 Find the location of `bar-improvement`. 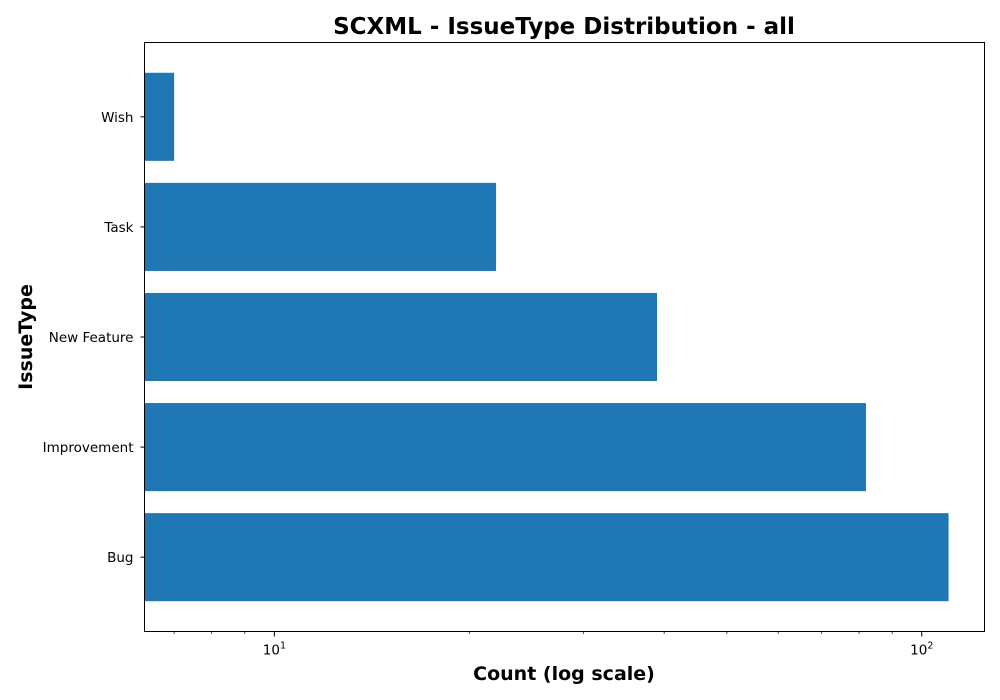

bar-improvement is located at coordinates (505, 447).